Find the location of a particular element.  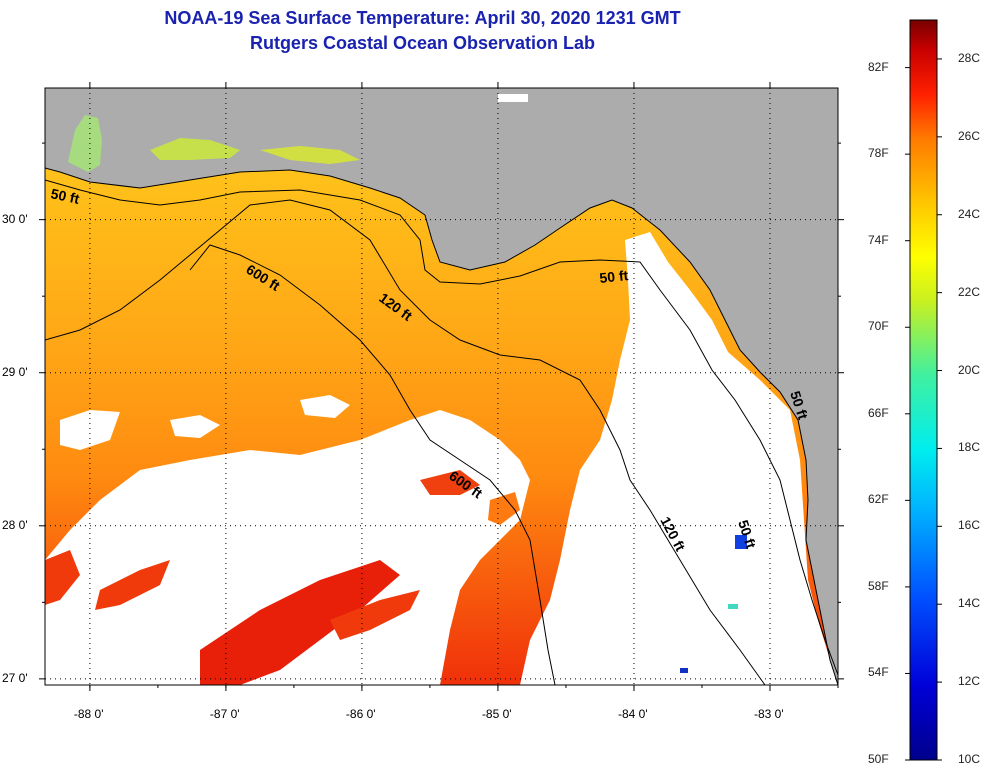

colorbar-label-celsius: 18C is located at coordinates (969, 447).